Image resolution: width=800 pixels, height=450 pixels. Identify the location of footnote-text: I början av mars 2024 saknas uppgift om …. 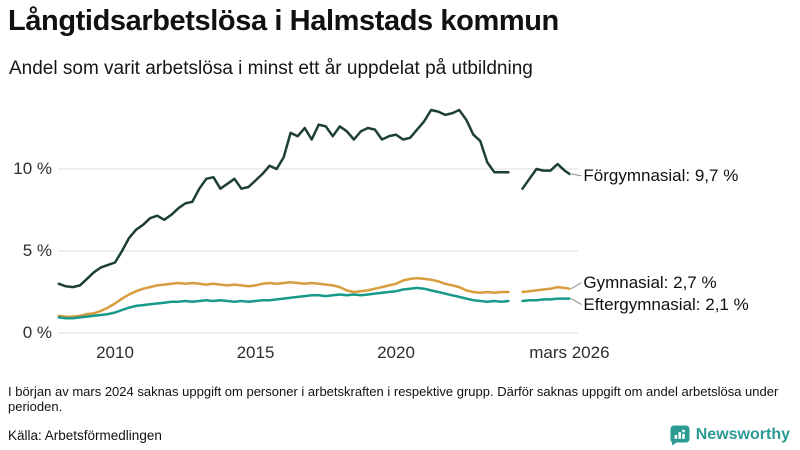
(393, 399).